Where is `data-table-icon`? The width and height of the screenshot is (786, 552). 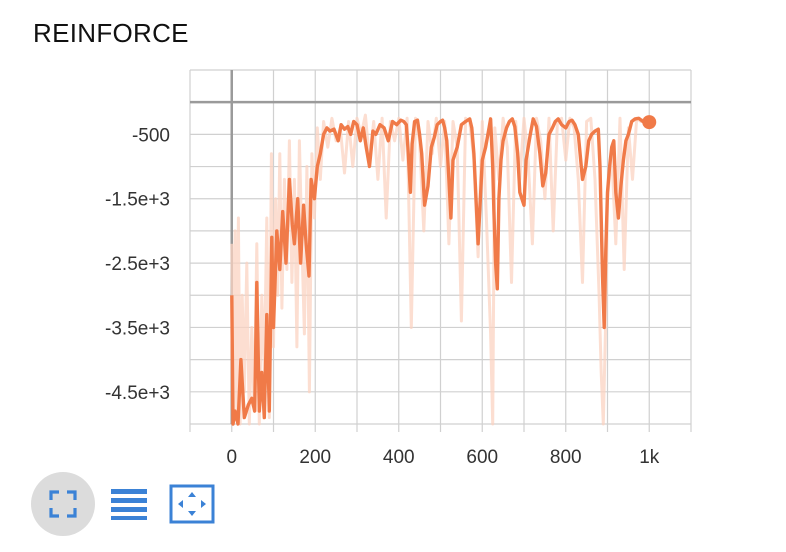 data-table-icon is located at coordinates (129, 504).